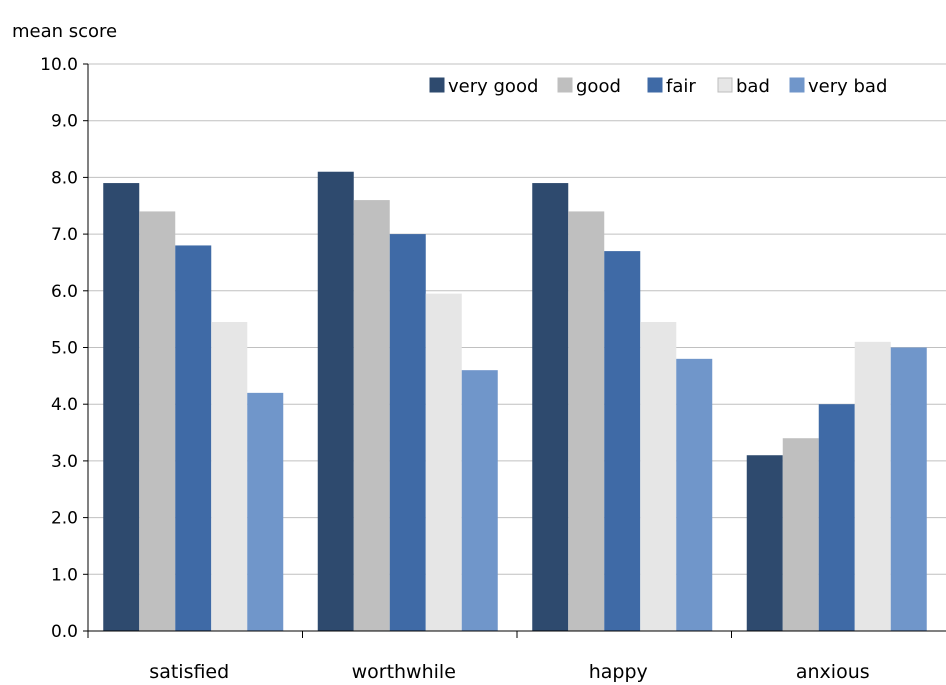 The width and height of the screenshot is (946, 685). I want to click on legend-label: fair, so click(681, 86).